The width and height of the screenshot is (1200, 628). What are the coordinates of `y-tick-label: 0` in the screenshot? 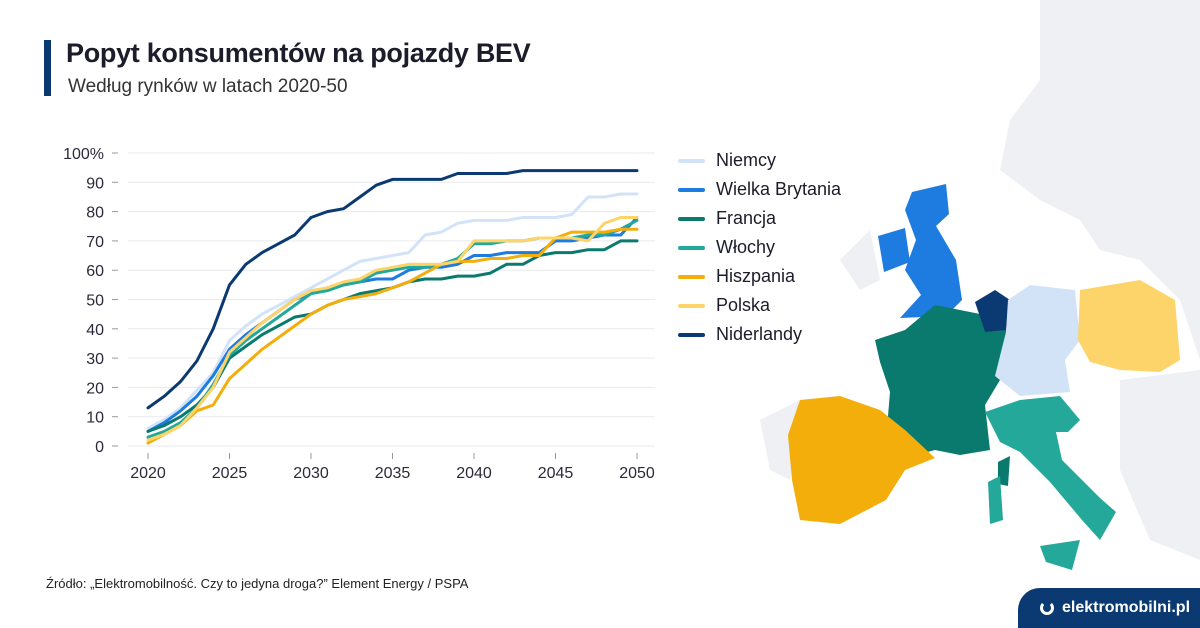 It's located at (99, 447).